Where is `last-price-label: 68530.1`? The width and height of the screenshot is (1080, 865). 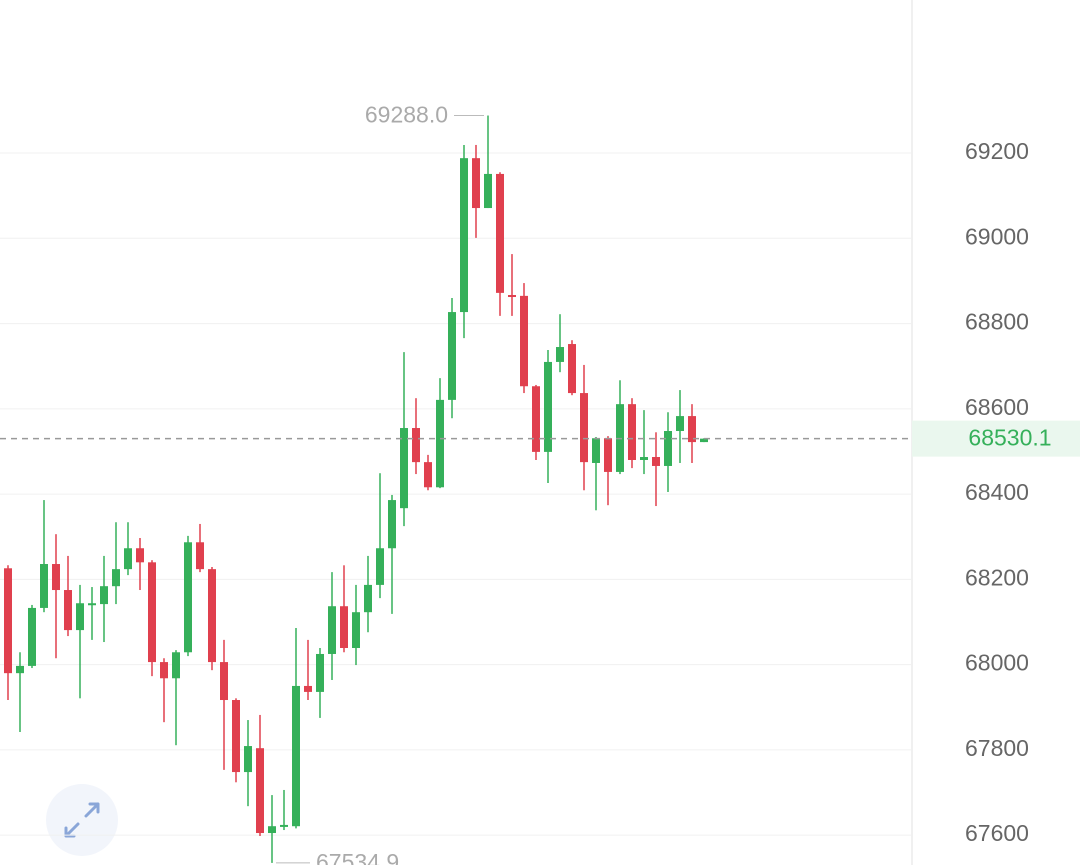 last-price-label: 68530.1 is located at coordinates (1009, 438).